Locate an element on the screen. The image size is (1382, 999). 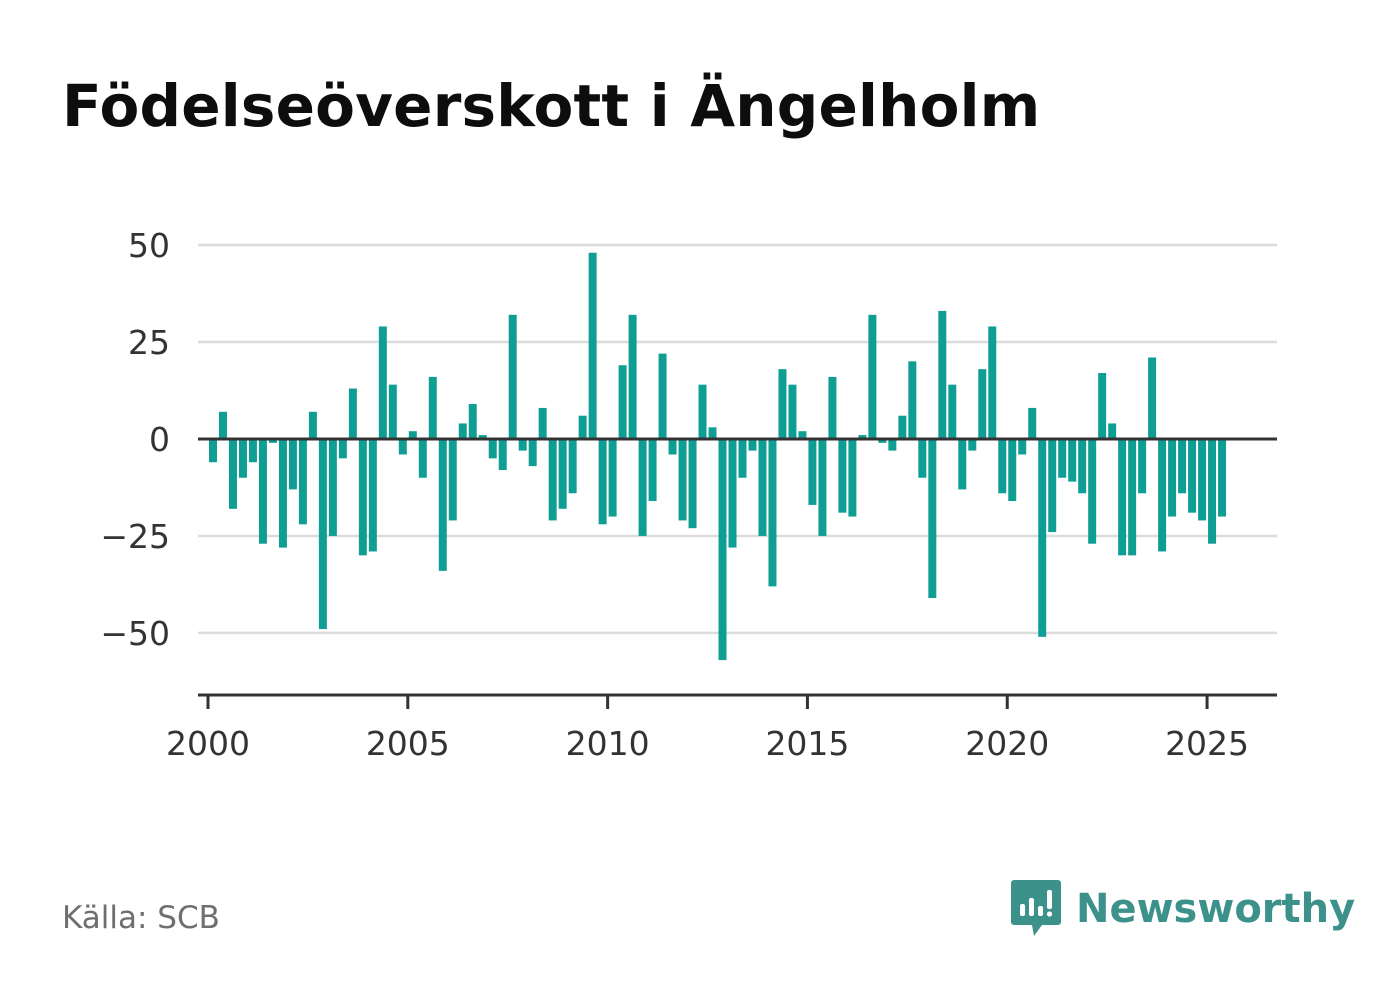
x-tick-label: 2015 is located at coordinates (807, 743).